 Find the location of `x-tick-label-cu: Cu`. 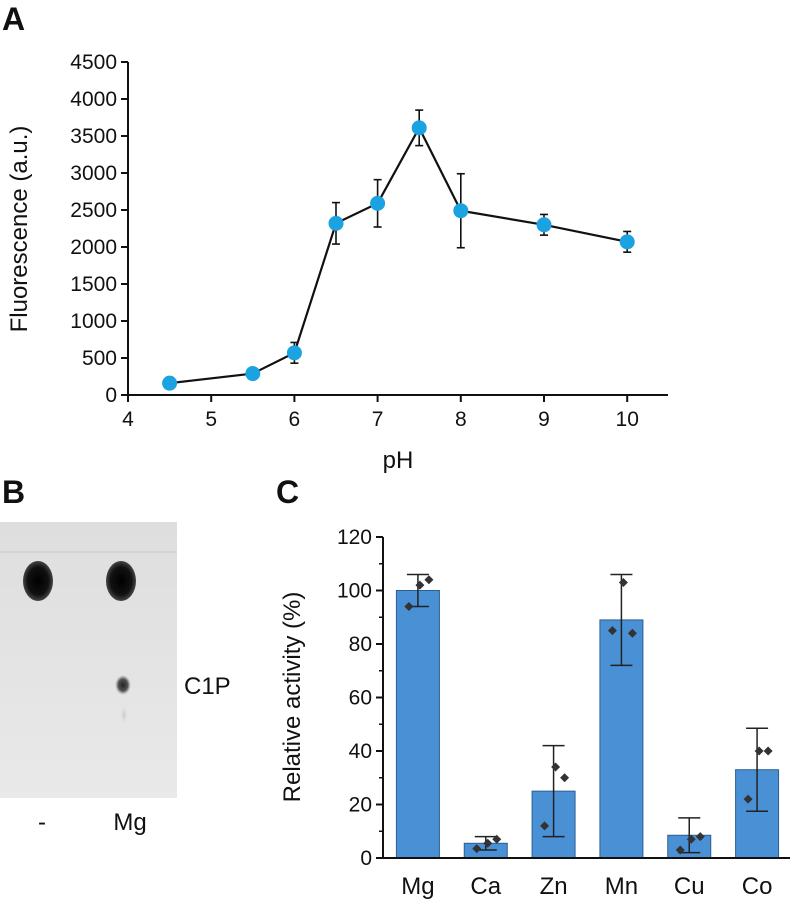

x-tick-label-cu: Cu is located at coordinates (689, 886).